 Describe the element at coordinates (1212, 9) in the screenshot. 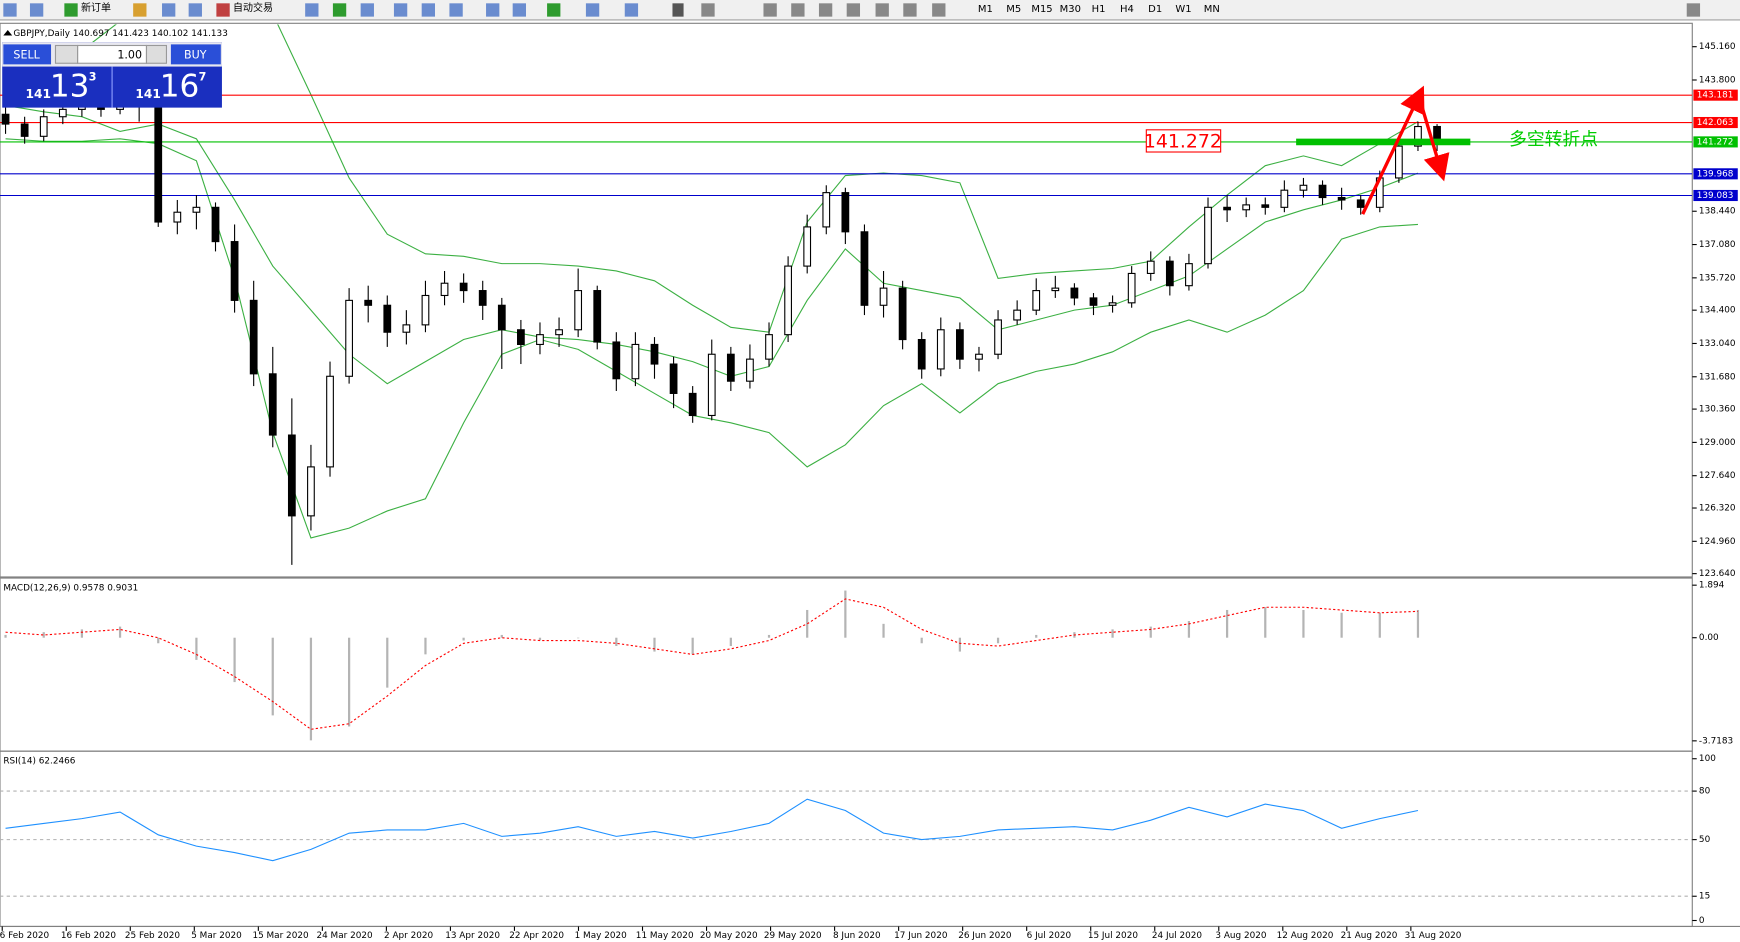

I see `timeframe-button: MN` at that location.